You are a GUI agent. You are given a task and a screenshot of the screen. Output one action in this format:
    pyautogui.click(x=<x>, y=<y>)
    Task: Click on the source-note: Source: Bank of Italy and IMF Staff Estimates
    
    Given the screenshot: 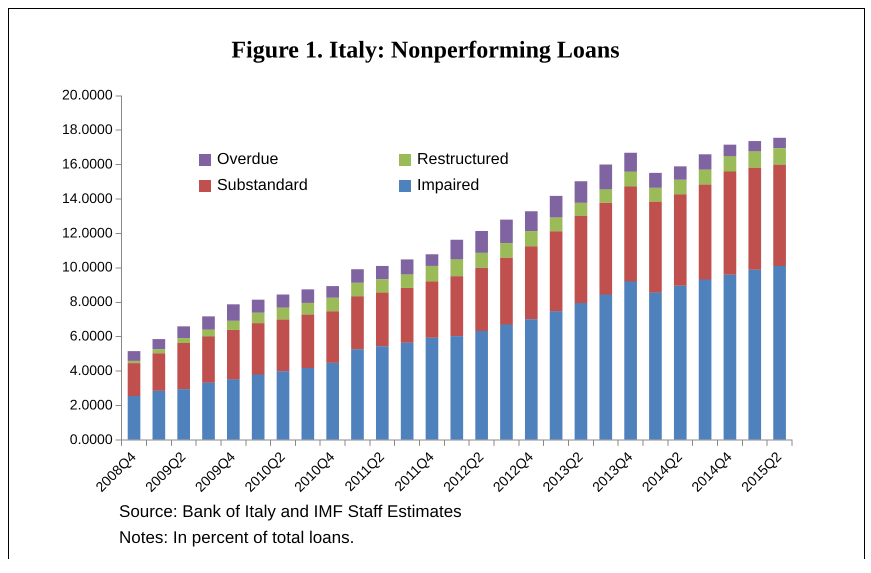 What is the action you would take?
    pyautogui.click(x=291, y=512)
    